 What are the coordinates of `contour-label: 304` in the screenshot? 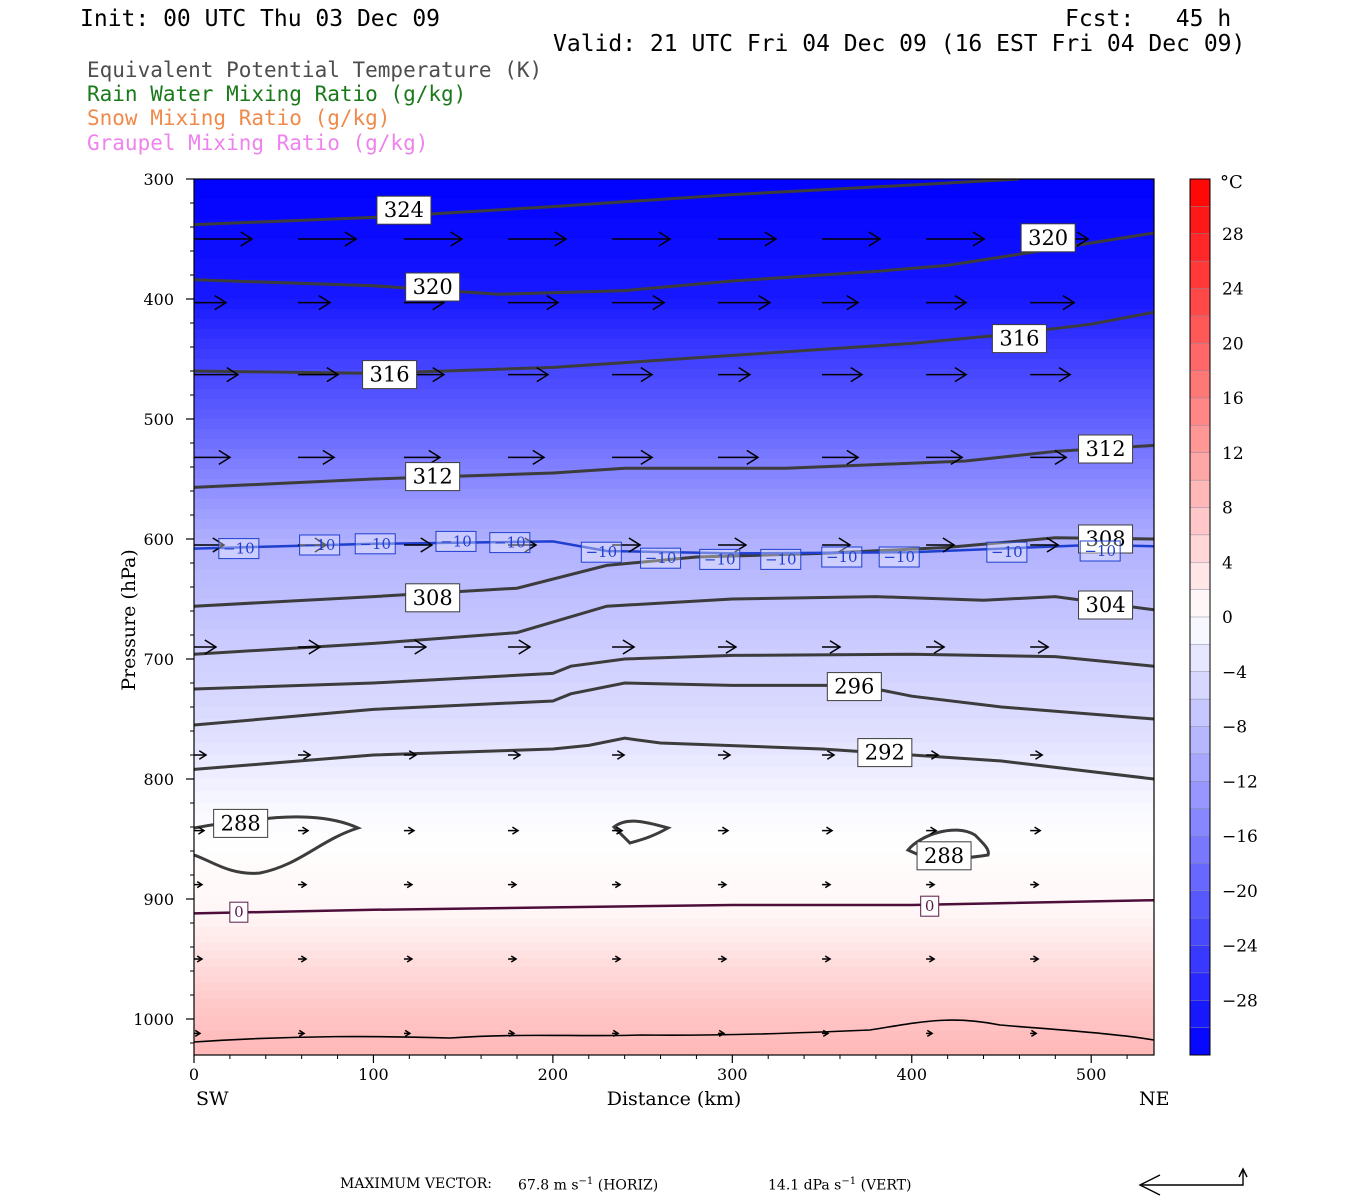 It's located at (1106, 605).